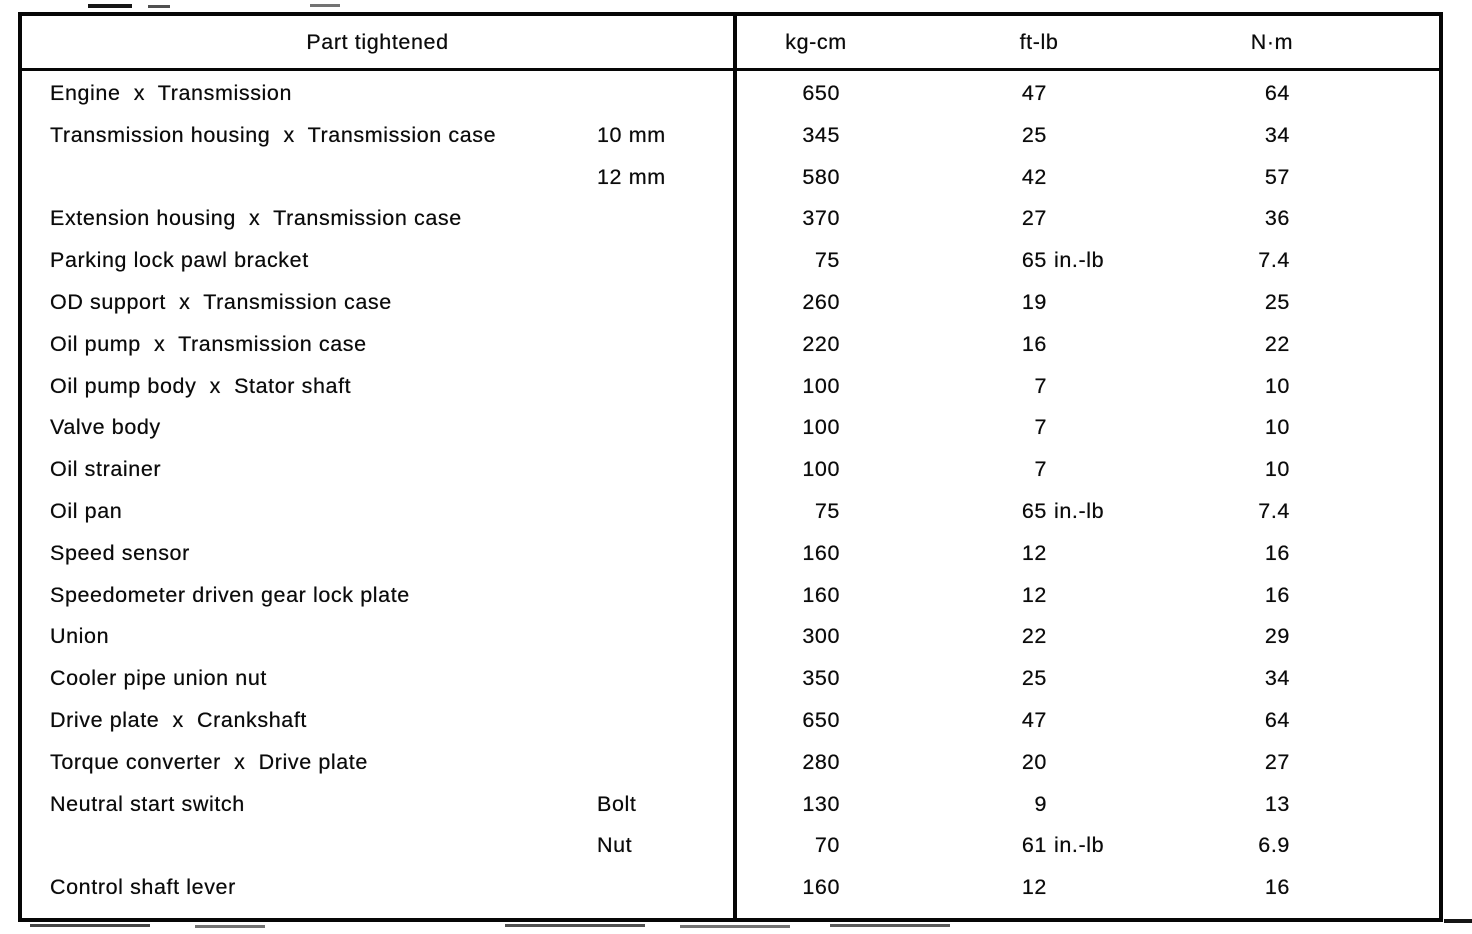  What do you see at coordinates (1034, 218) in the screenshot?
I see `ft-lb-value: 27` at bounding box center [1034, 218].